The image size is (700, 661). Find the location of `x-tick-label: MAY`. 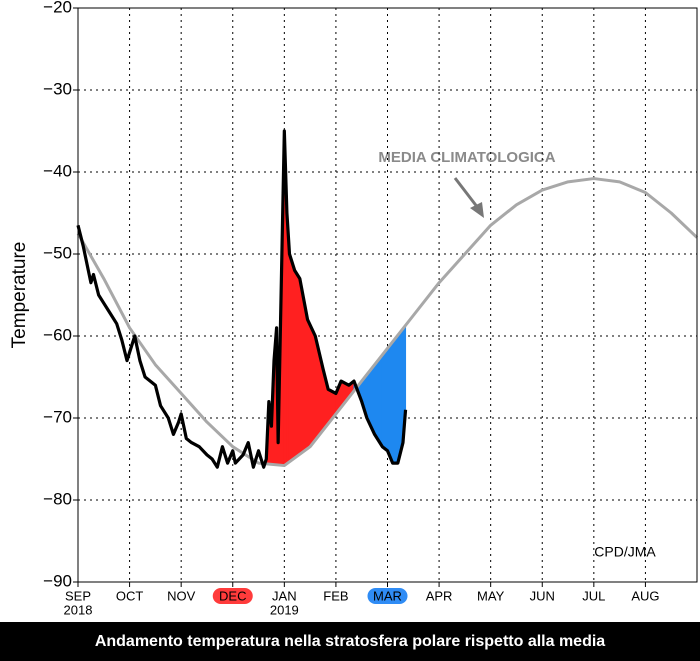

x-tick-label: MAY is located at coordinates (491, 595).